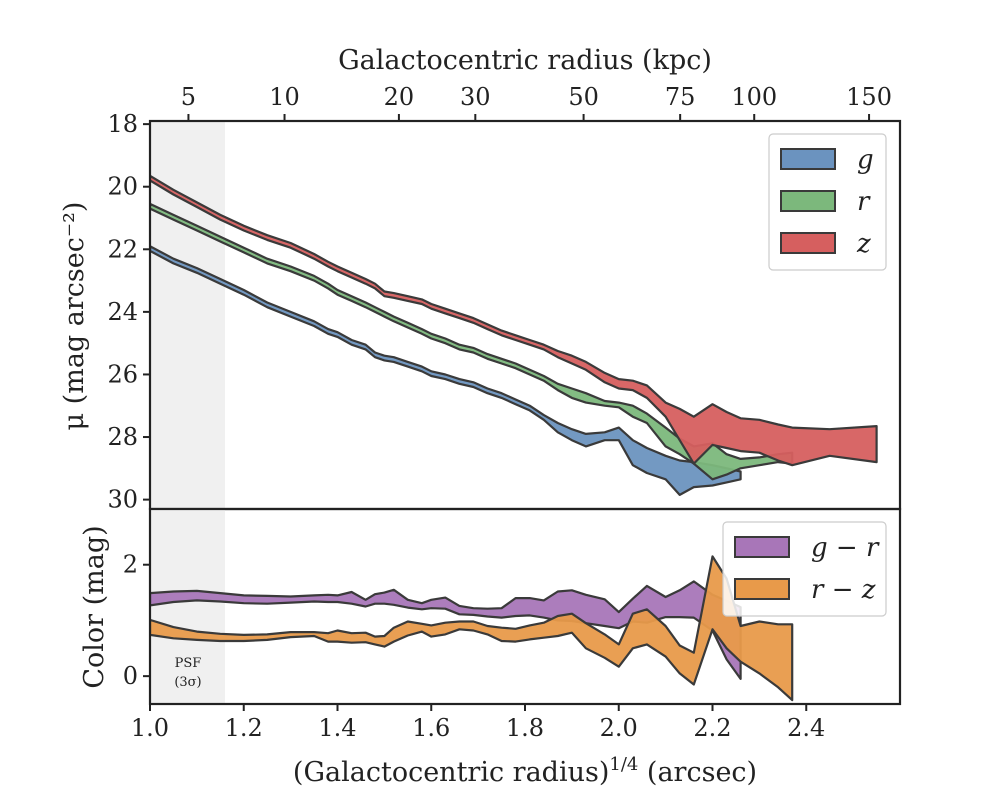 This screenshot has height=800, width=1000. I want to click on y-tick-label: 20, so click(122, 187).